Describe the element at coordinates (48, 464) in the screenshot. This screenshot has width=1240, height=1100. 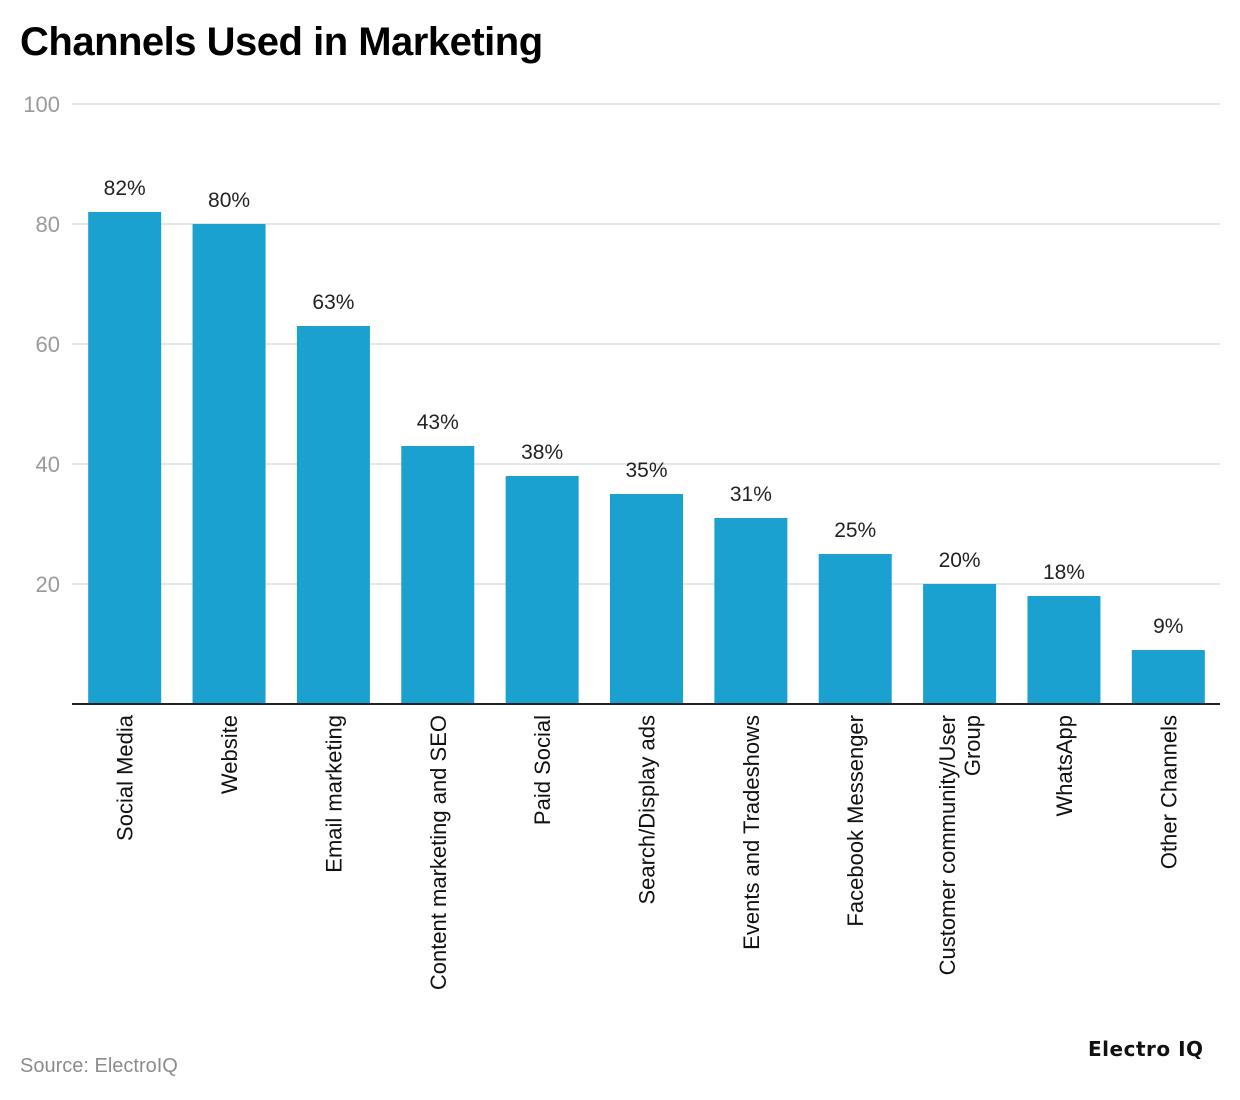
I see `y-tick-label: 40` at that location.